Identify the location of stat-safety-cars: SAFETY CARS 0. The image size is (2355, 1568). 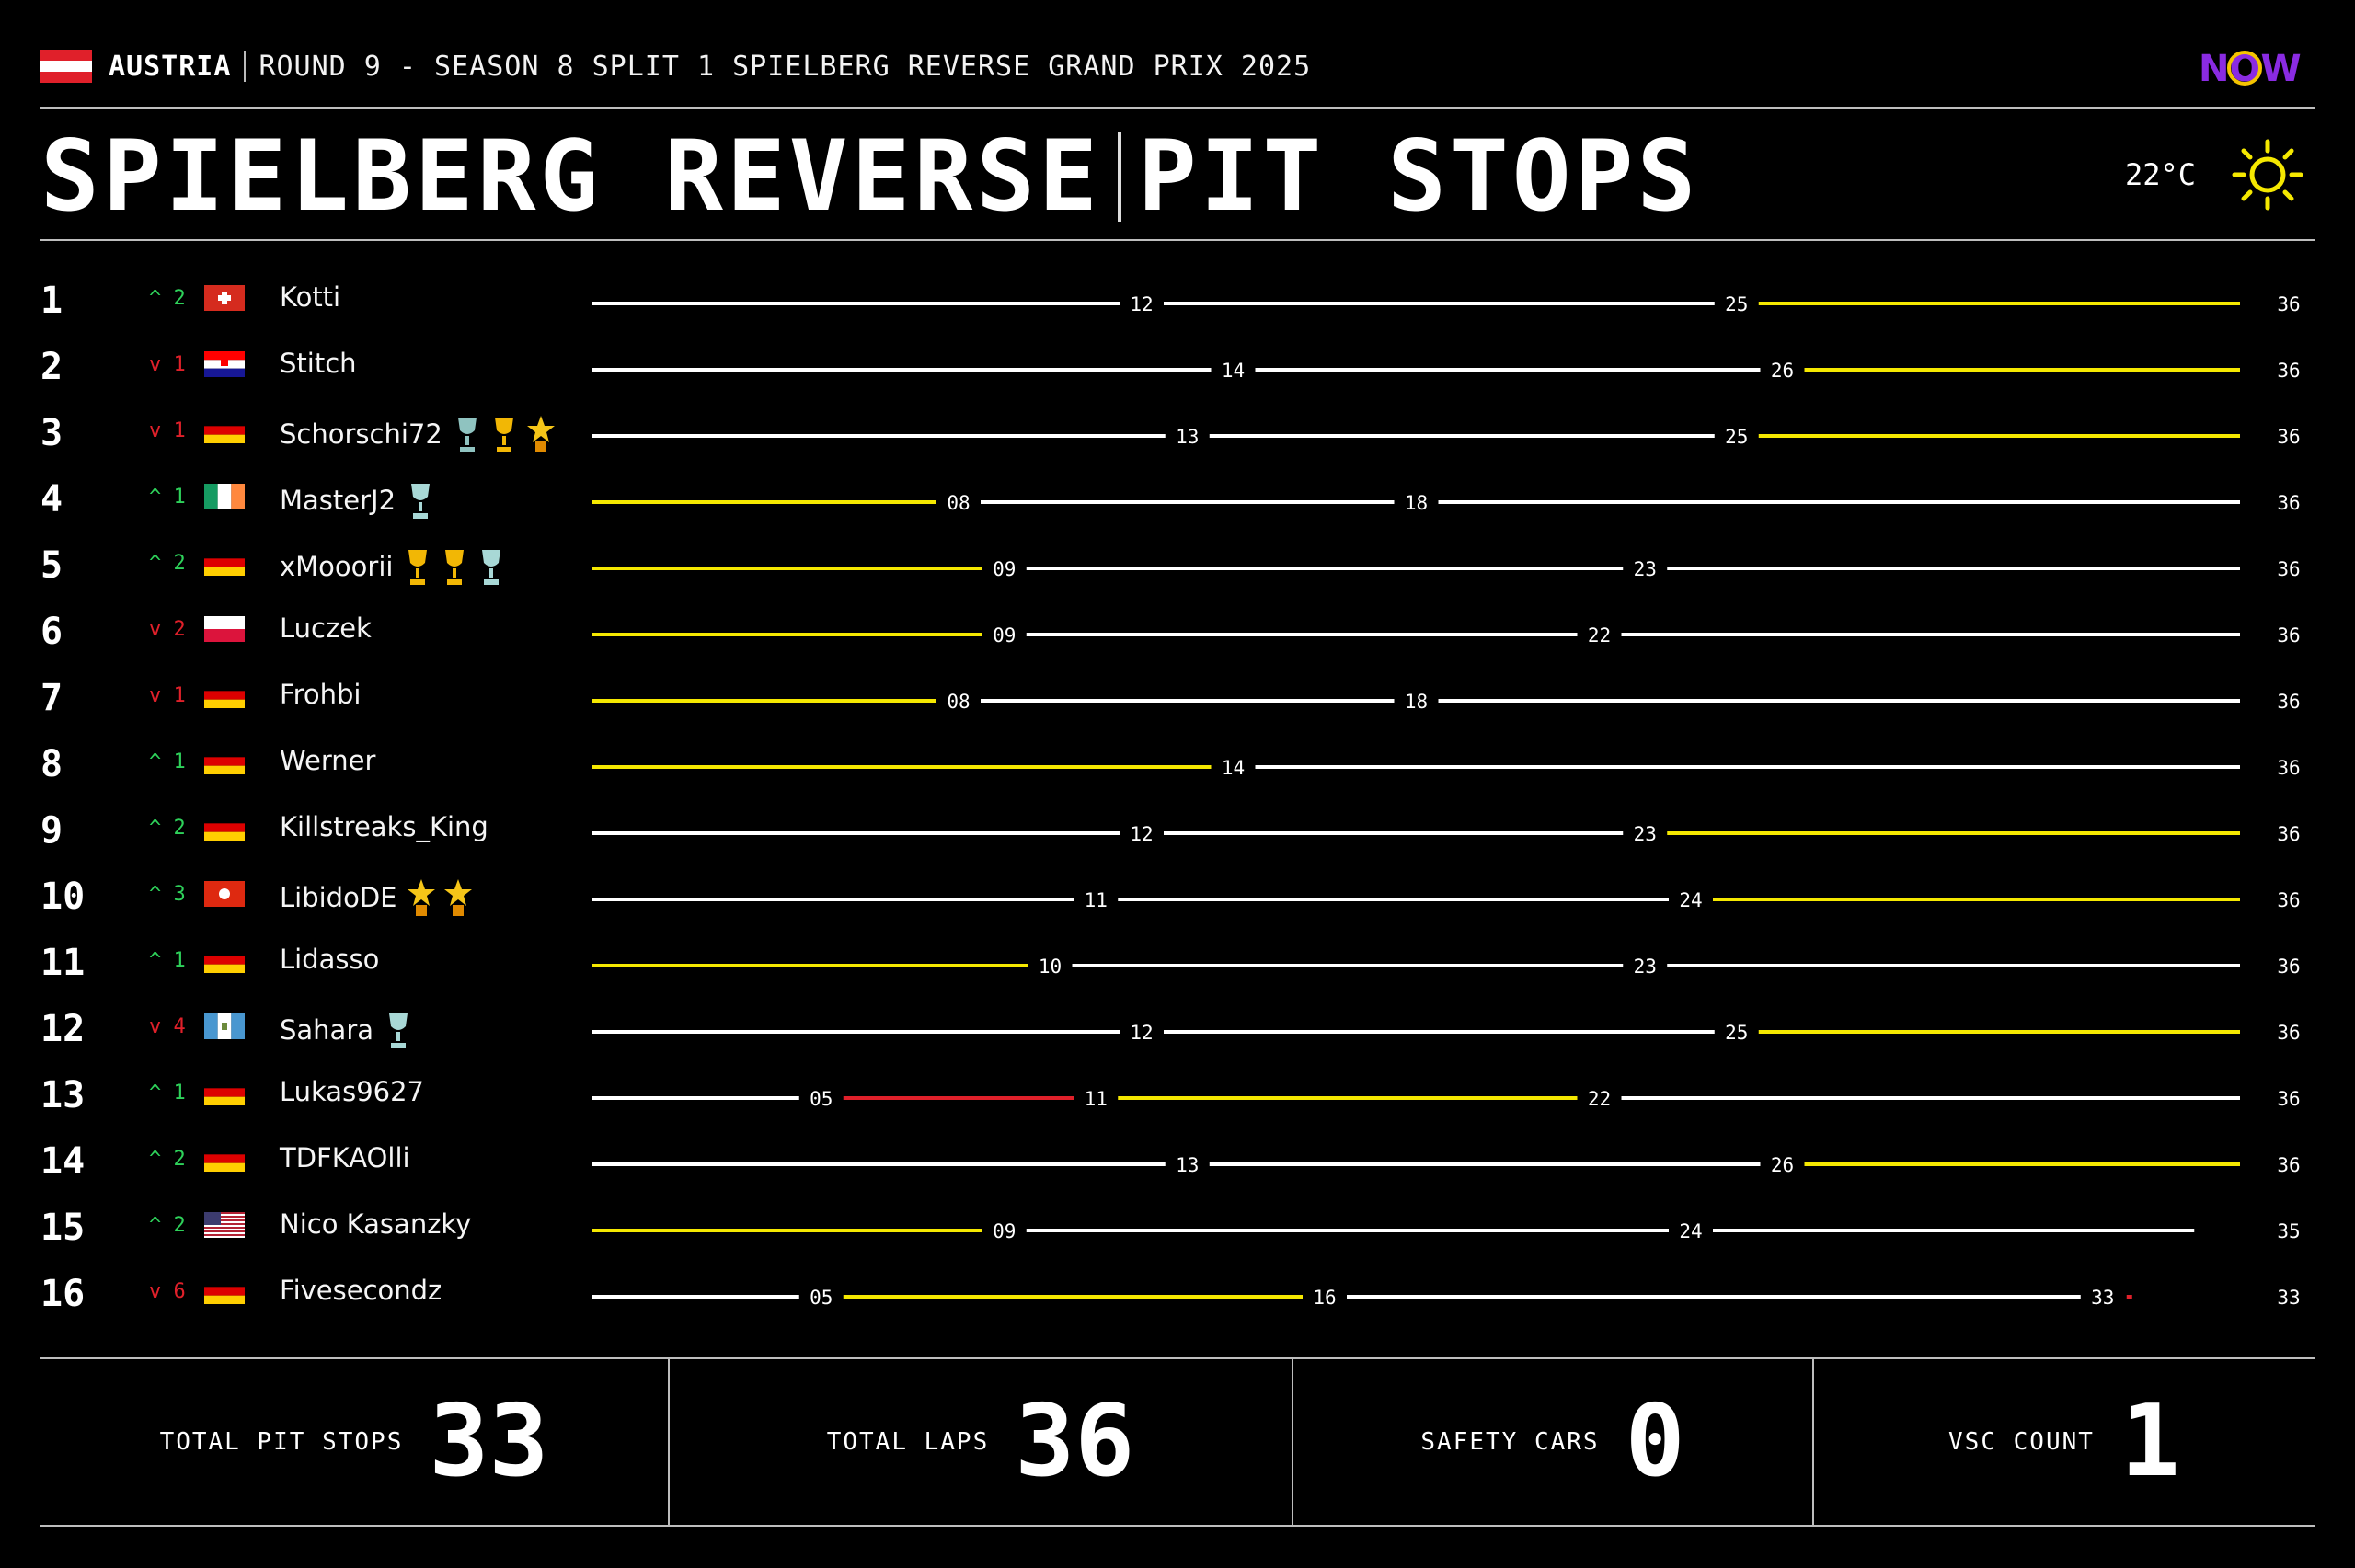
(1553, 1442).